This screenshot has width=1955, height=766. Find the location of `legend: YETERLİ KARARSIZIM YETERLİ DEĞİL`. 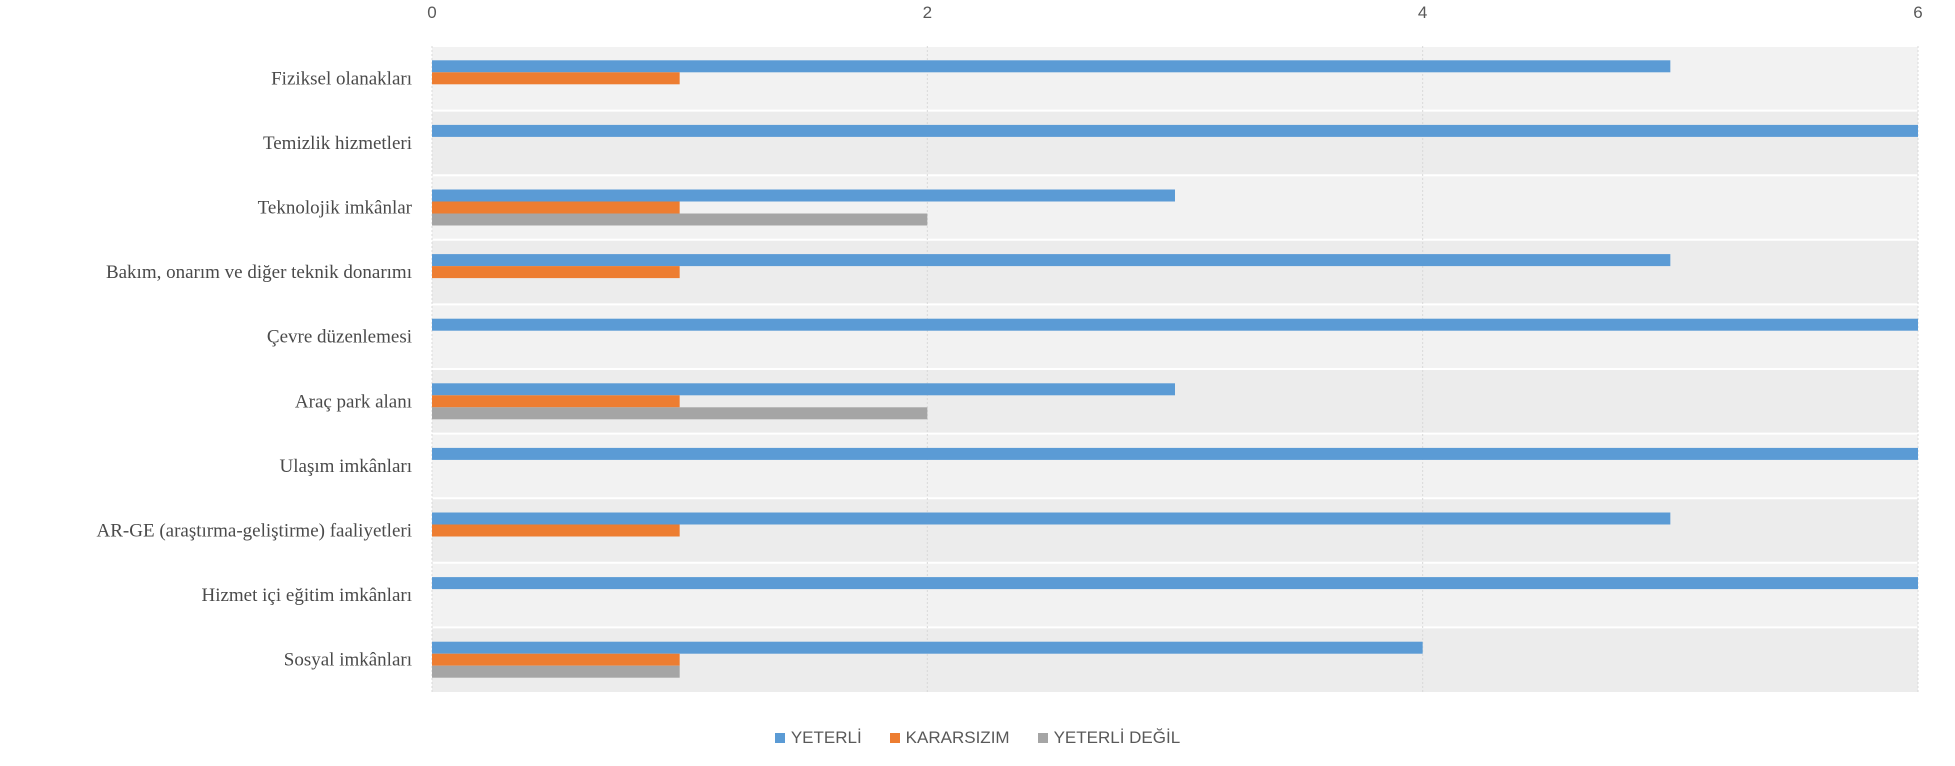

legend: YETERLİ KARARSIZIM YETERLİ DEĞİL is located at coordinates (977, 738).